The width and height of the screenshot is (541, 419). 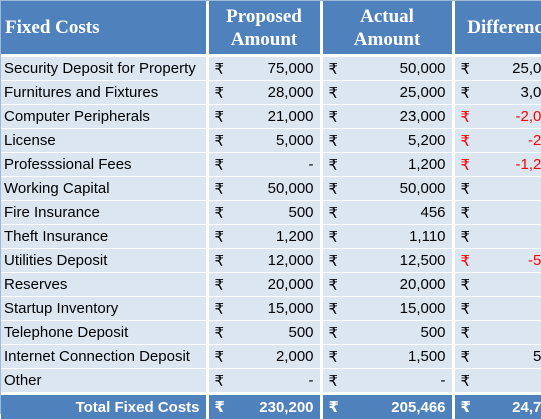 I want to click on header-proposed-line2: Amount, so click(x=264, y=39).